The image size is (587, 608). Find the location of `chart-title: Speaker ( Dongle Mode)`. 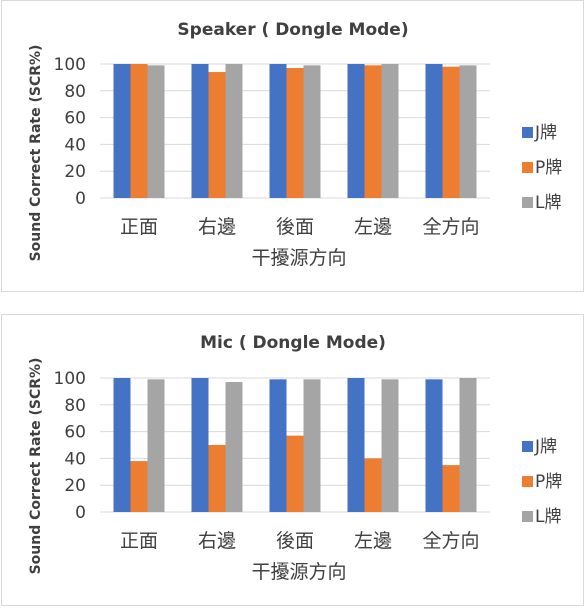

chart-title: Speaker ( Dongle Mode) is located at coordinates (292, 30).